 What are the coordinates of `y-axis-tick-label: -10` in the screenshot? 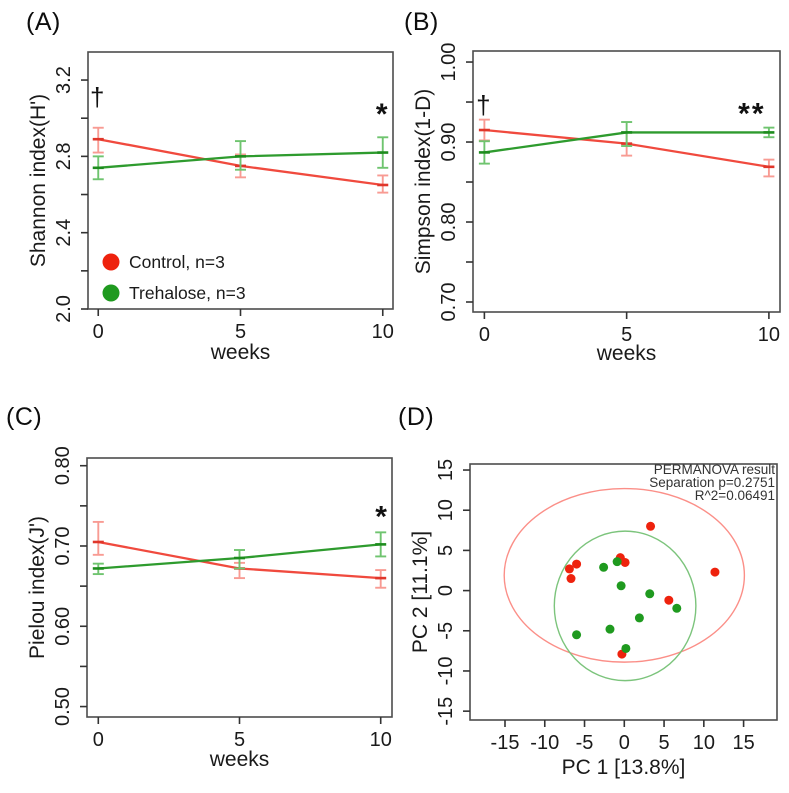 It's located at (446, 671).